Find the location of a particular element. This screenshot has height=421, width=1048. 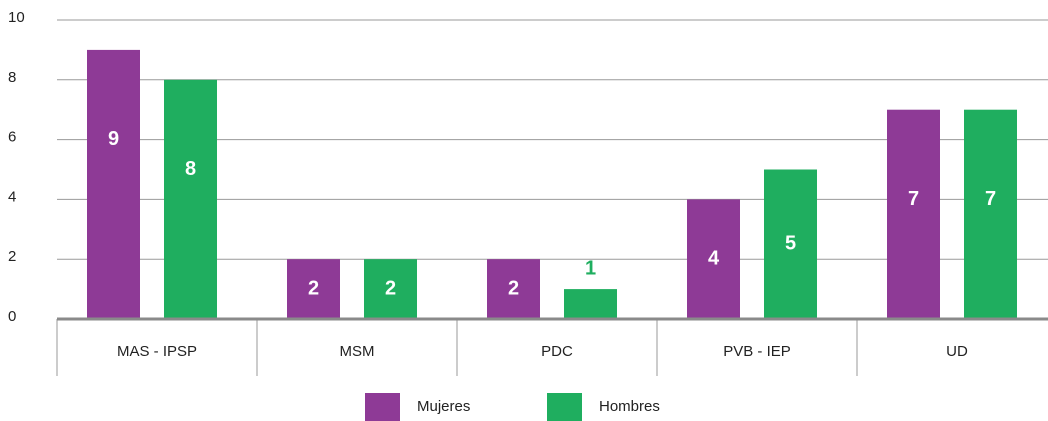

data-label: 4 is located at coordinates (714, 258).